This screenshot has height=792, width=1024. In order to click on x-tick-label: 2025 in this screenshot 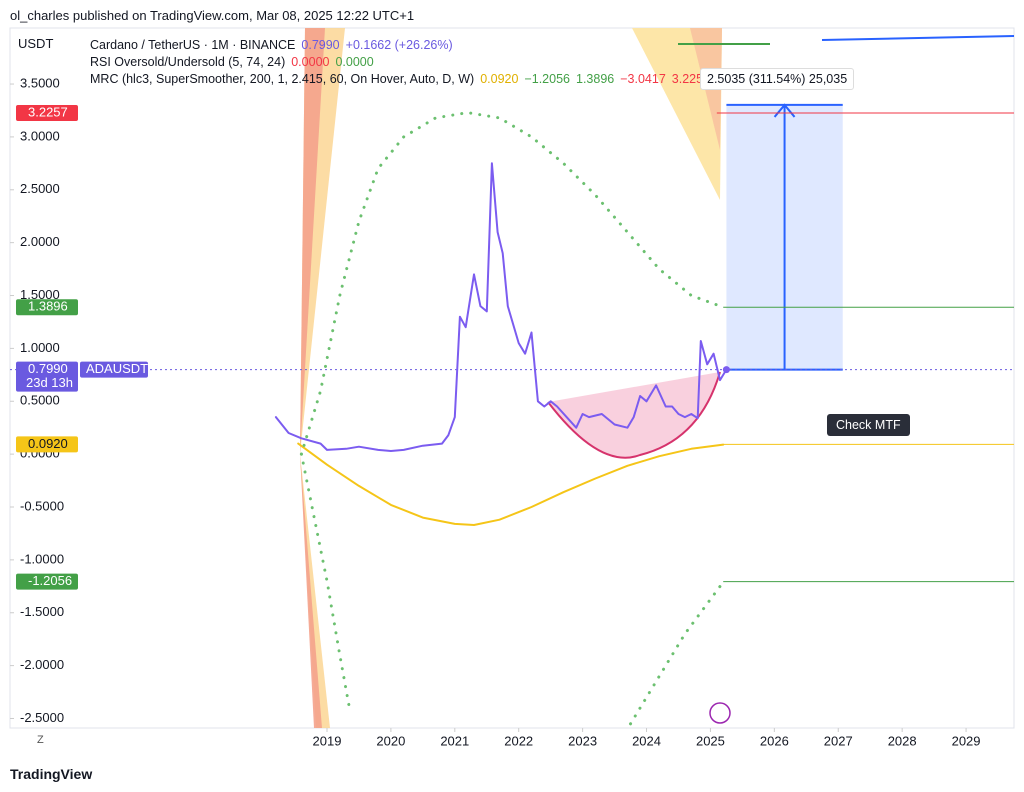, I will do `click(710, 740)`.